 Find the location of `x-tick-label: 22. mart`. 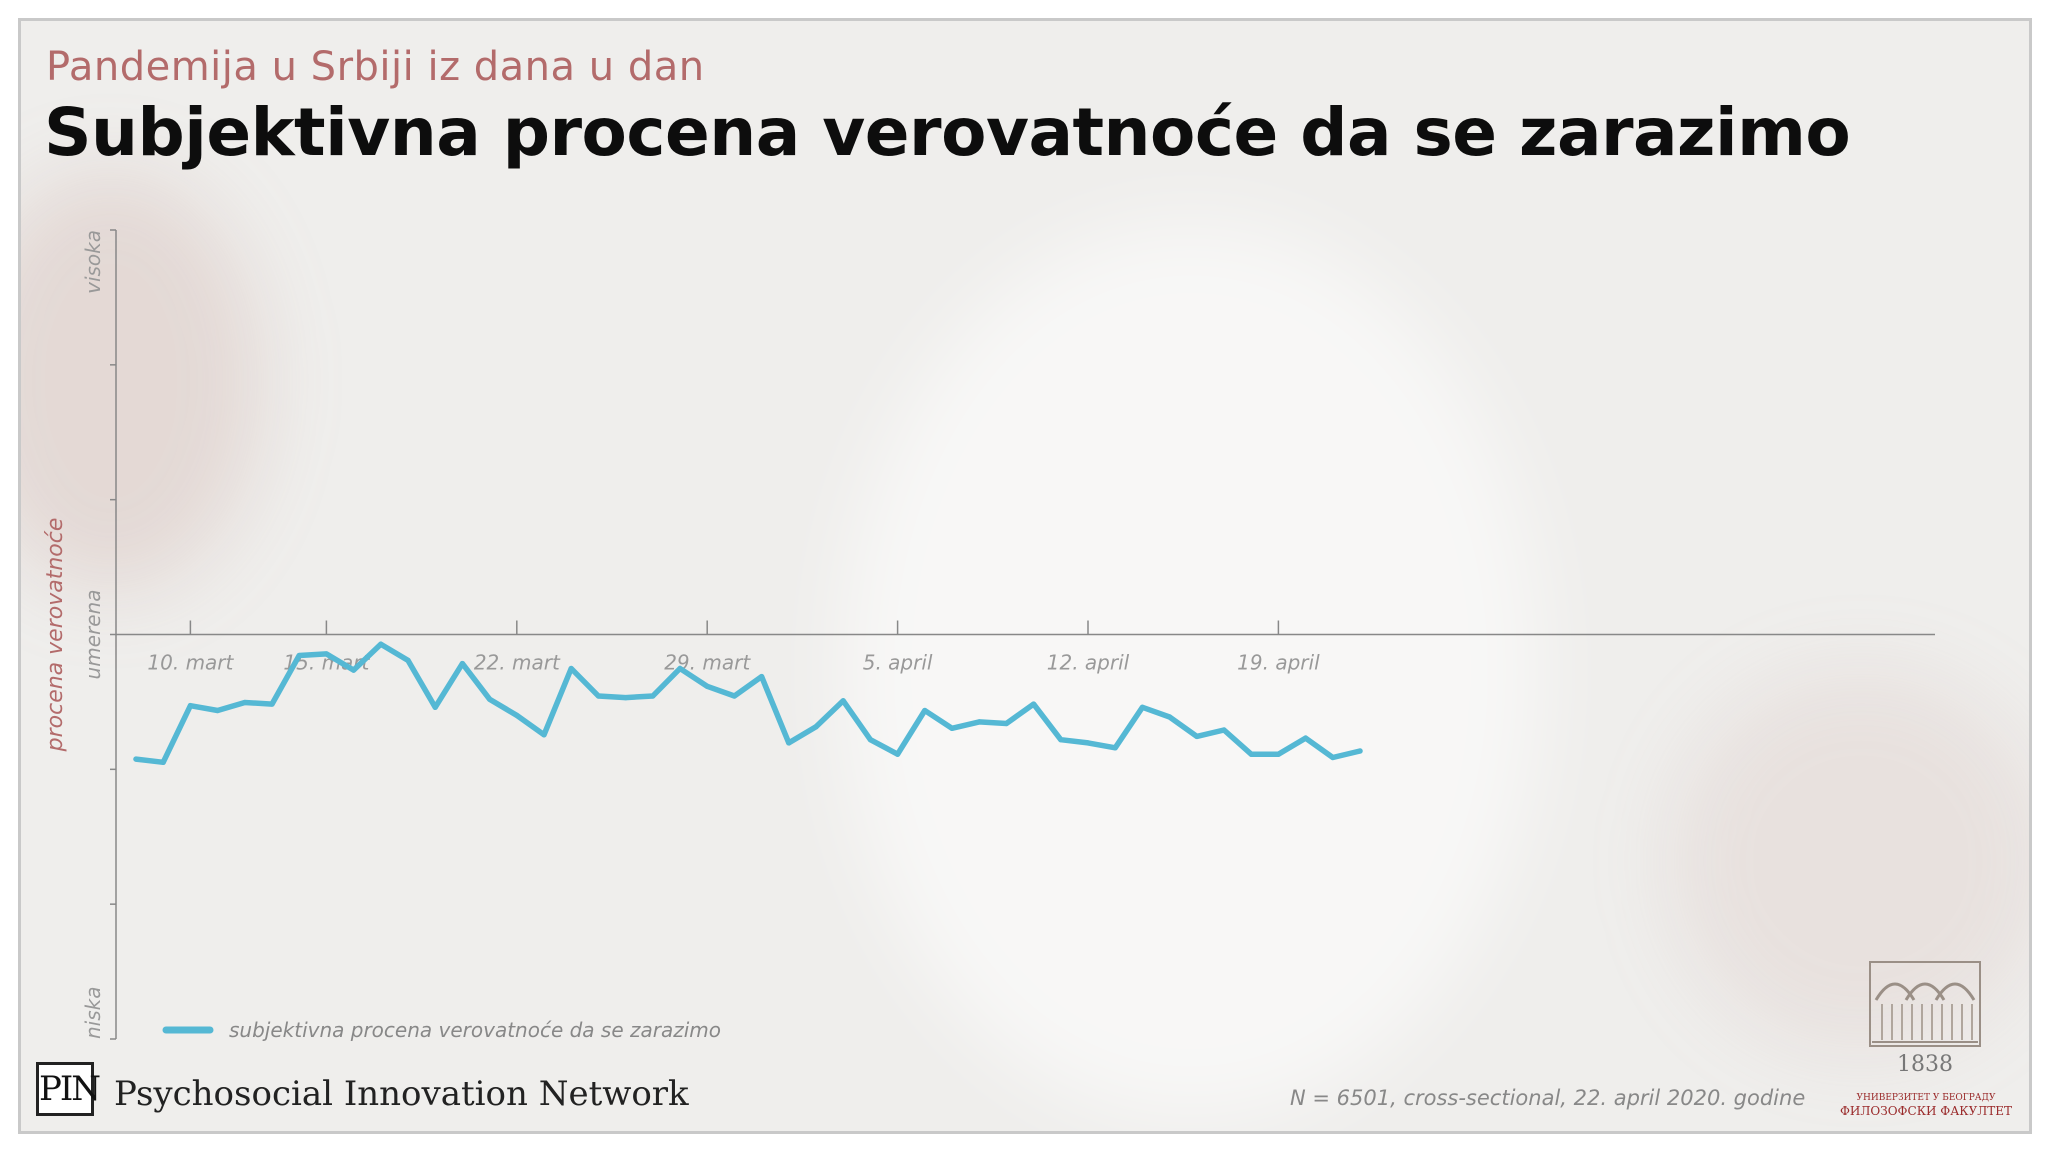

x-tick-label: 22. mart is located at coordinates (517, 663).